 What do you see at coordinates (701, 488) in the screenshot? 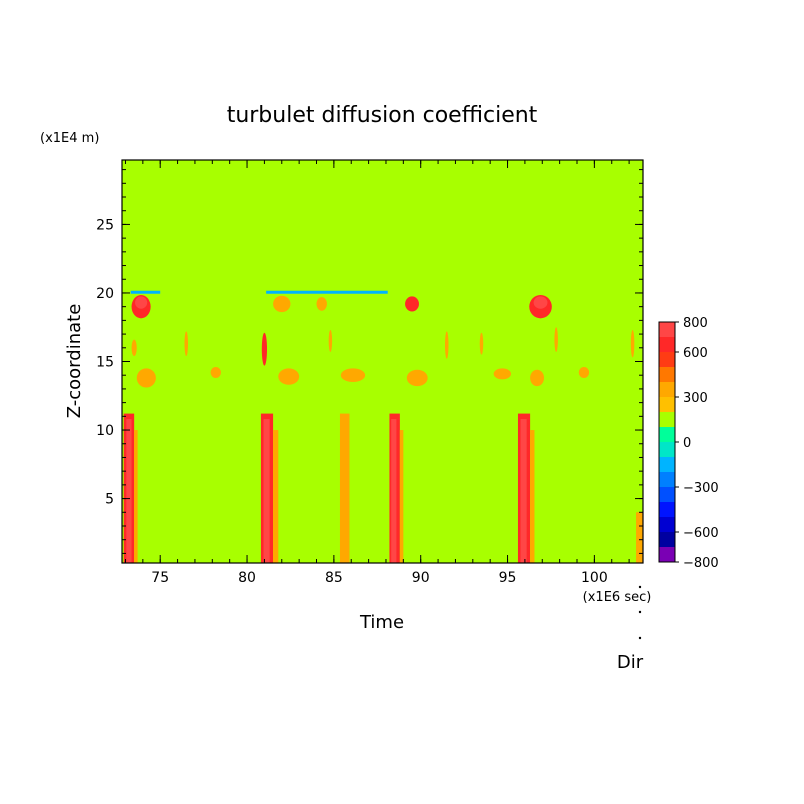
I see `colorbar-tick-label: −300` at bounding box center [701, 488].